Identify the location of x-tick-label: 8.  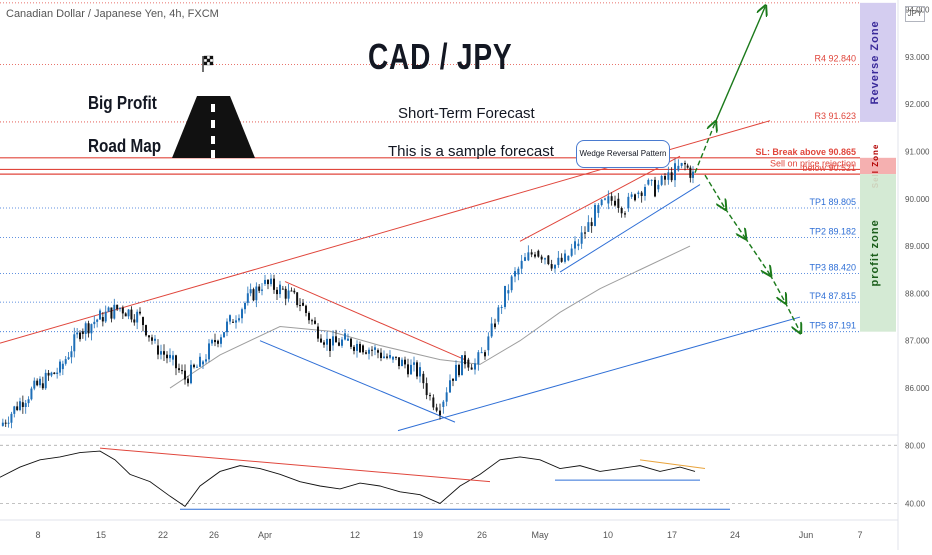
(37, 535).